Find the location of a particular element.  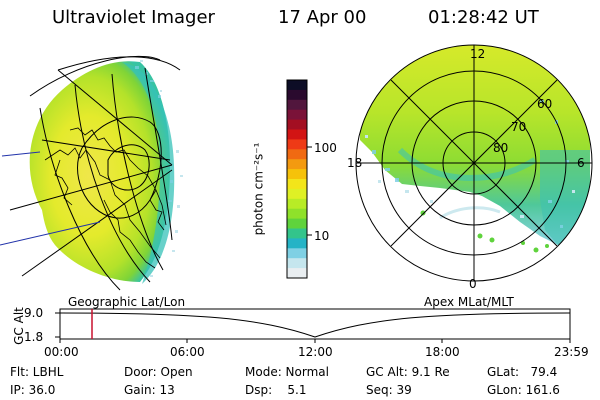

x-label-1200: 12:00 is located at coordinates (315, 352).